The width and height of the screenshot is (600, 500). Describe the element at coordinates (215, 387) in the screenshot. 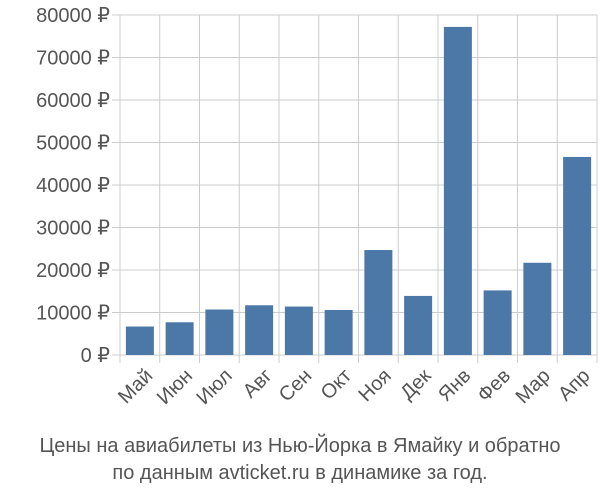

I see `x-tick-label: Июл` at that location.